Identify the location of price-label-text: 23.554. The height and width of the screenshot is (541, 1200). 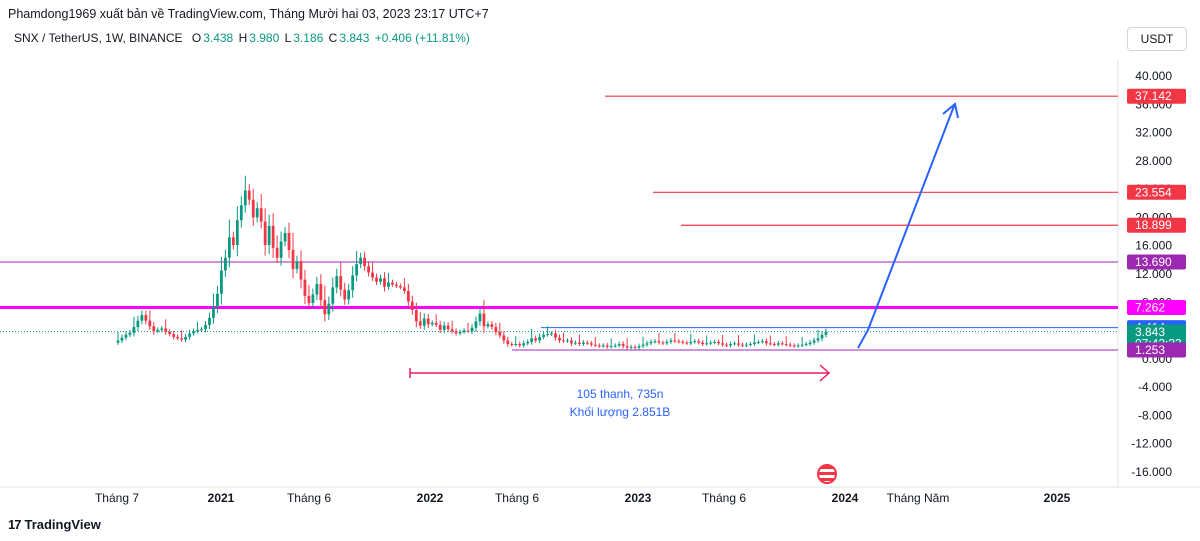
(1153, 192).